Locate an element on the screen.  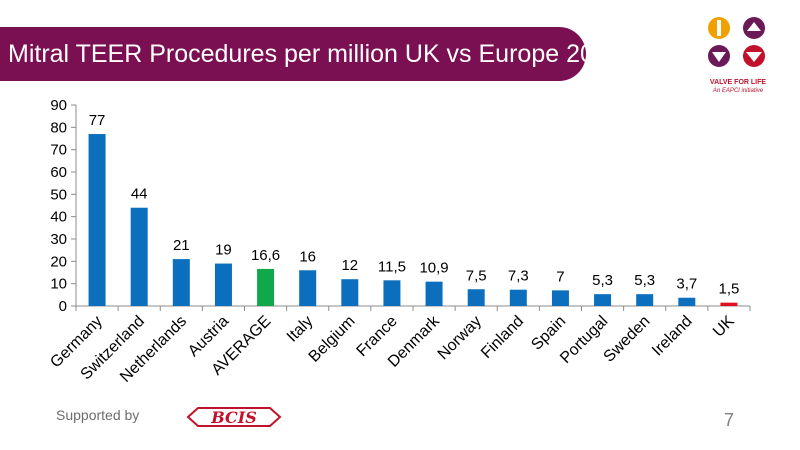
data-label: 44 is located at coordinates (139, 194).